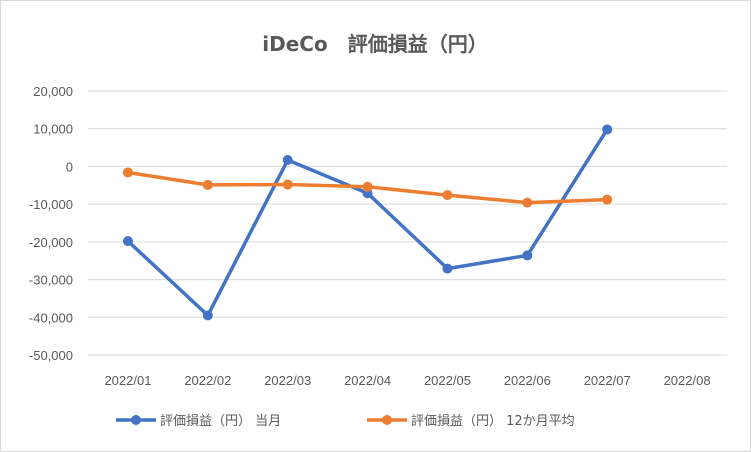 The image size is (751, 452). What do you see at coordinates (53, 91) in the screenshot?
I see `y-tick-label: 20,000` at bounding box center [53, 91].